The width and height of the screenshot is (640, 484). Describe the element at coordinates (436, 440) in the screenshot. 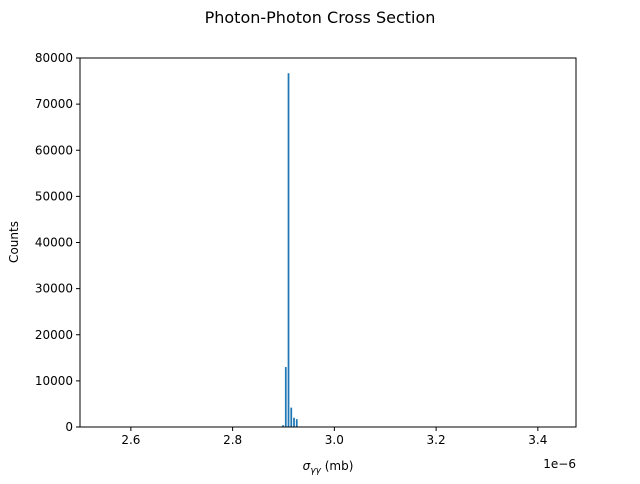

I see `x-tick-label-3: 3.2` at that location.